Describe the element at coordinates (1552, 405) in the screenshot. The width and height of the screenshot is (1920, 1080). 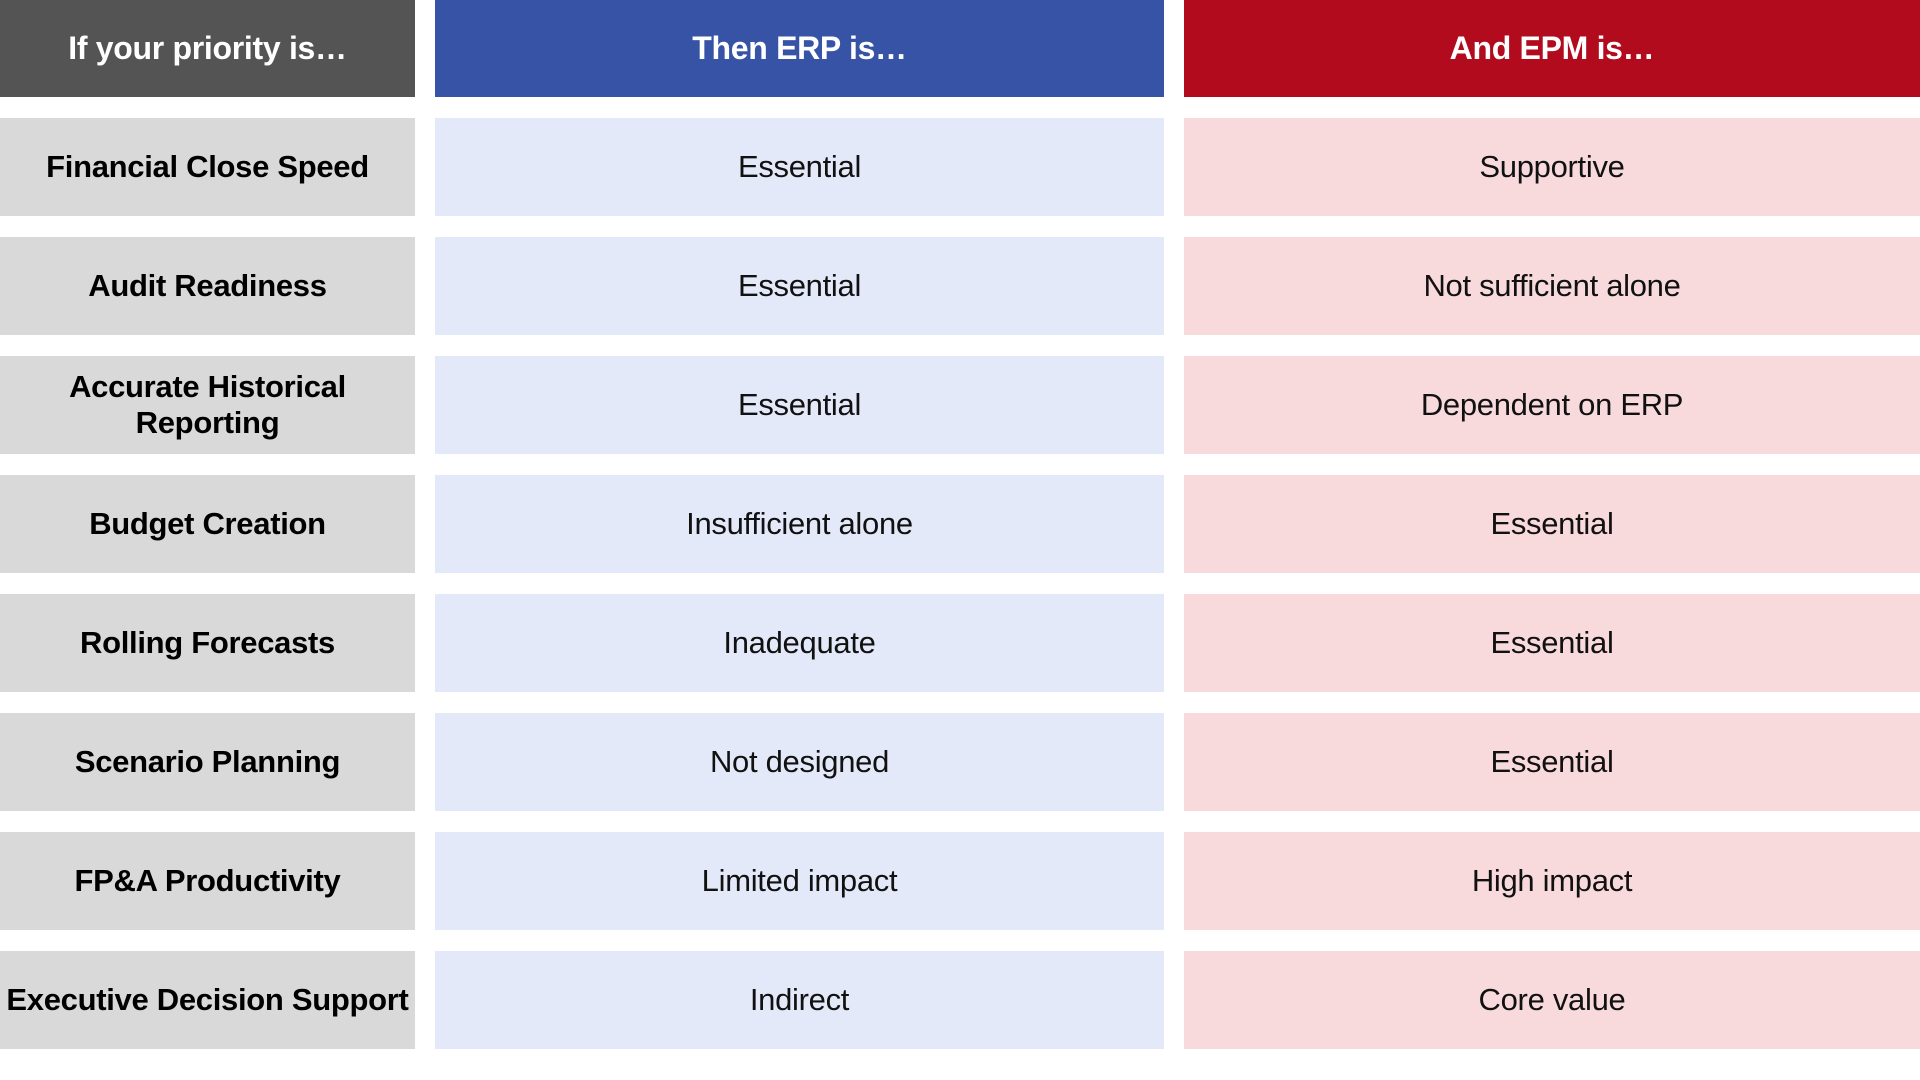
I see `epm-value-cell: Dependent on ERP` at that location.